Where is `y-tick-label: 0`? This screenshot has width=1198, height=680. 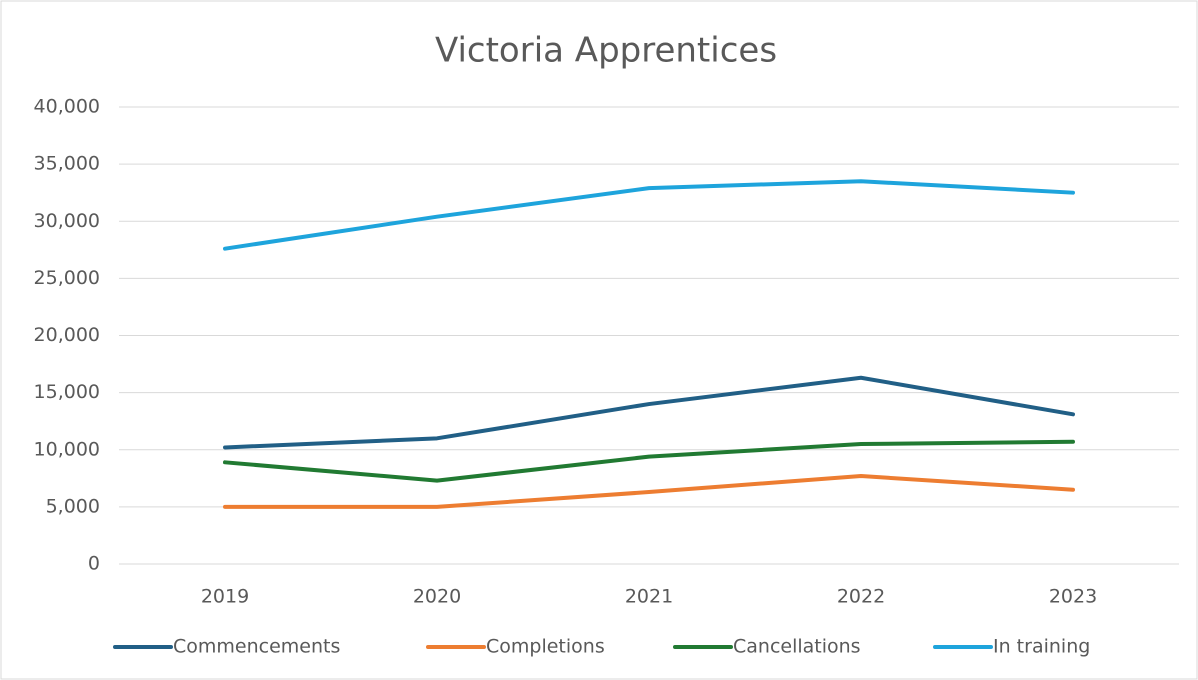
y-tick-label: 0 is located at coordinates (94, 564).